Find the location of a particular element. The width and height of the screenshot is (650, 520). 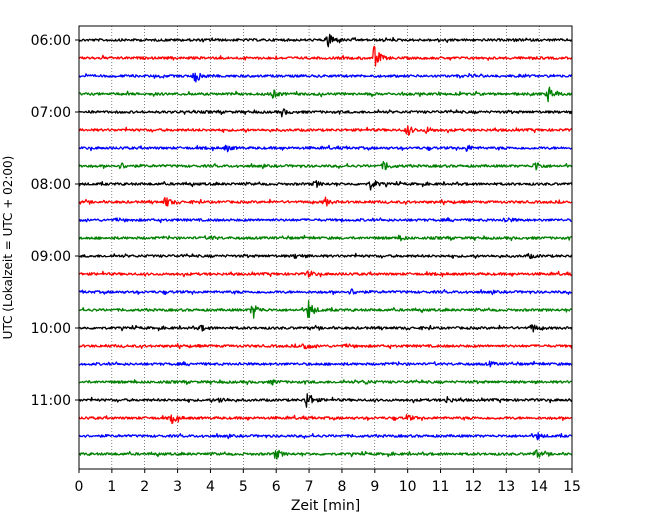

y-tick-label: 08:00 is located at coordinates (51, 185).